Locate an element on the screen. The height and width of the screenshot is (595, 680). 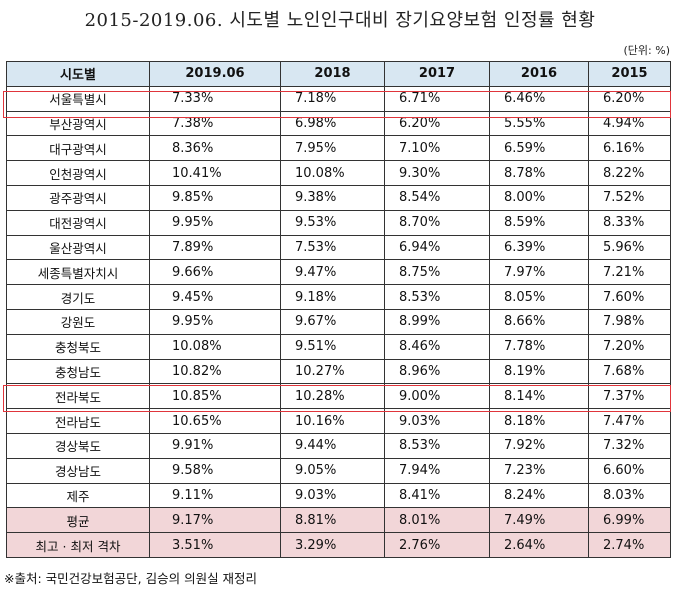
value-text: 7.32% is located at coordinates (624, 446).